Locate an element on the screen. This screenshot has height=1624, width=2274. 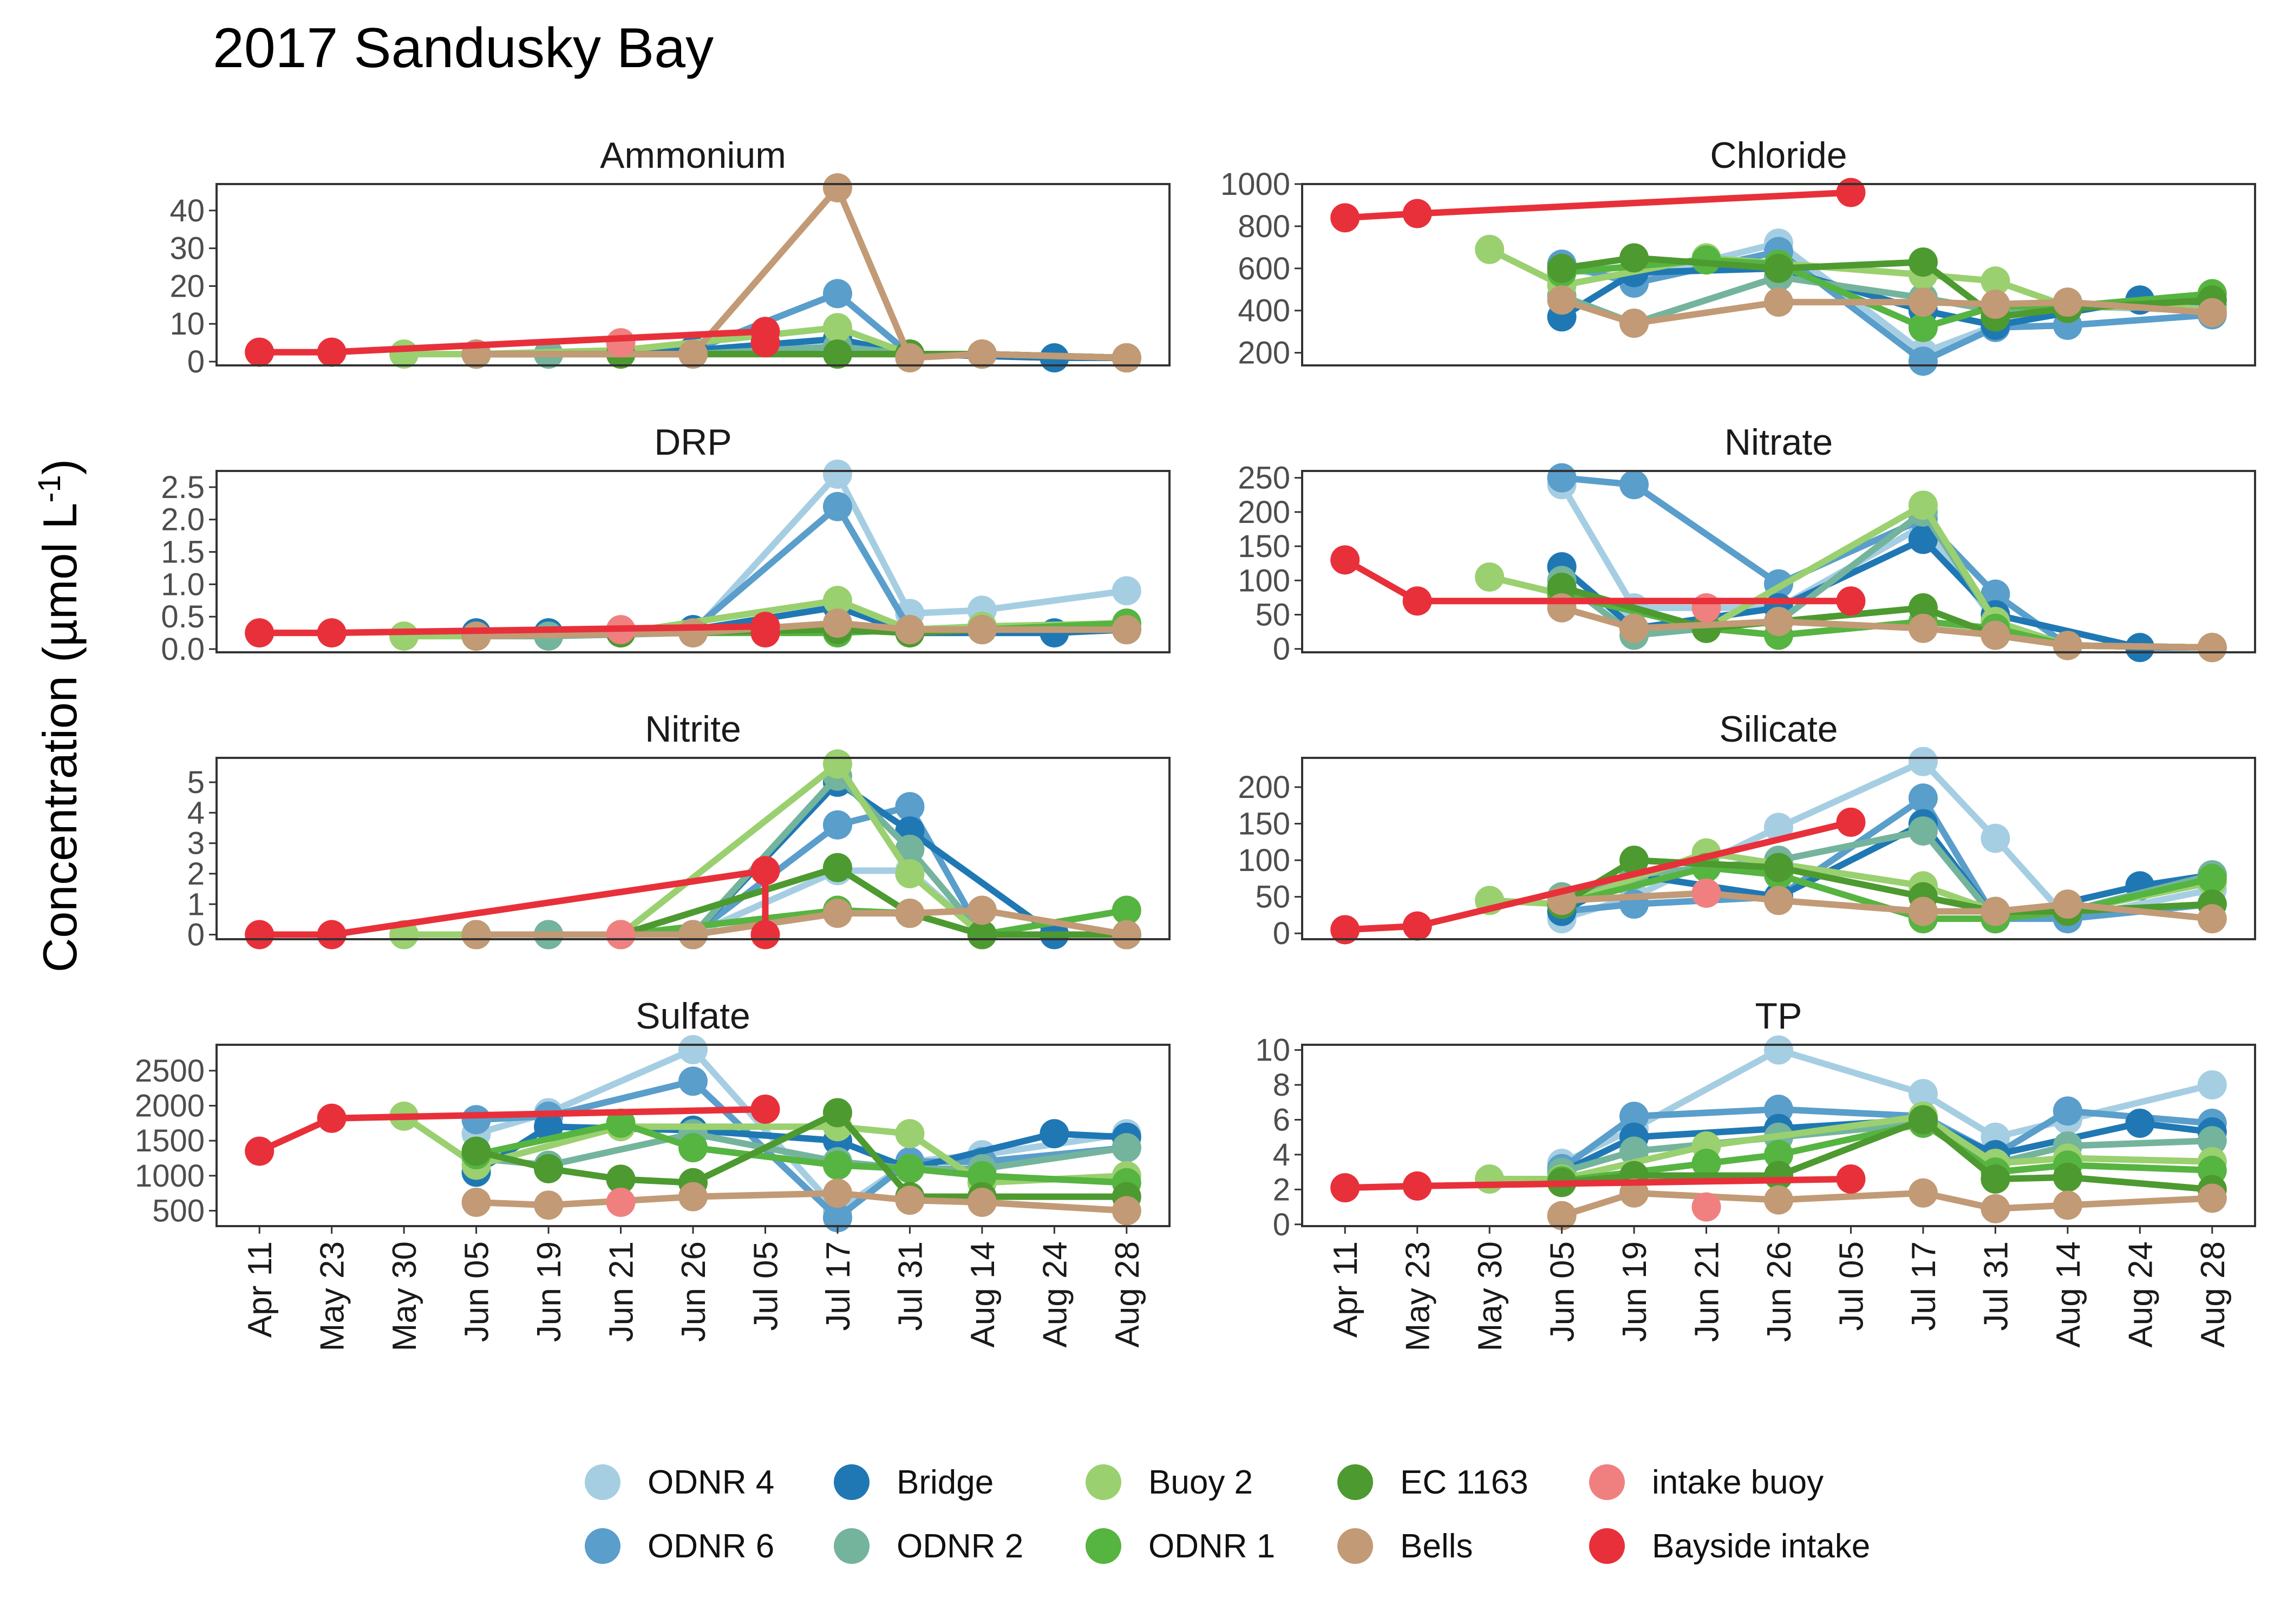
y-tick-label-drp: 2.5 is located at coordinates (183, 488).